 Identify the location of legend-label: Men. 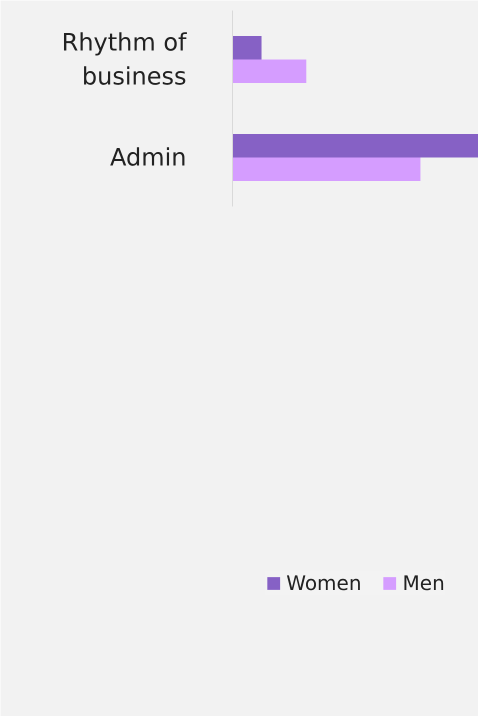
(423, 582).